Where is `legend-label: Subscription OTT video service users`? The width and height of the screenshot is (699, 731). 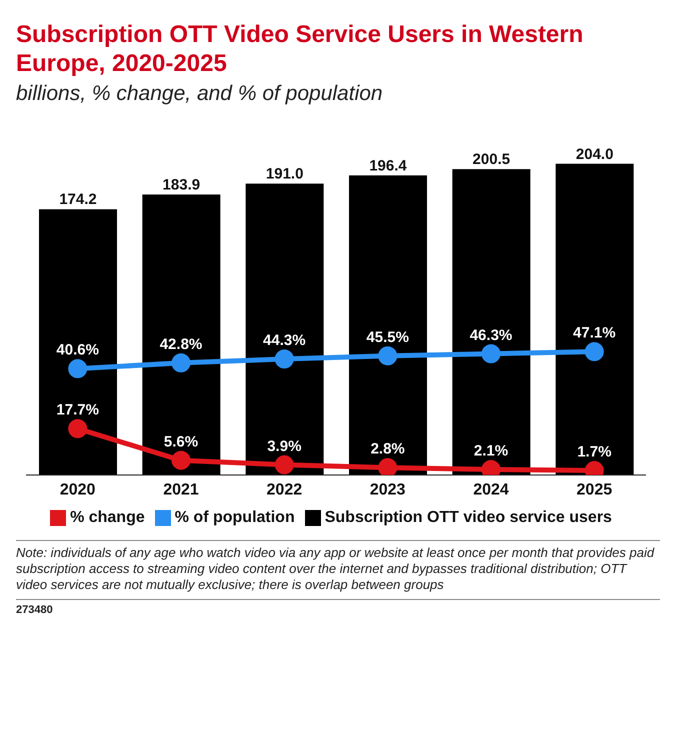
legend-label: Subscription OTT video service users is located at coordinates (468, 517).